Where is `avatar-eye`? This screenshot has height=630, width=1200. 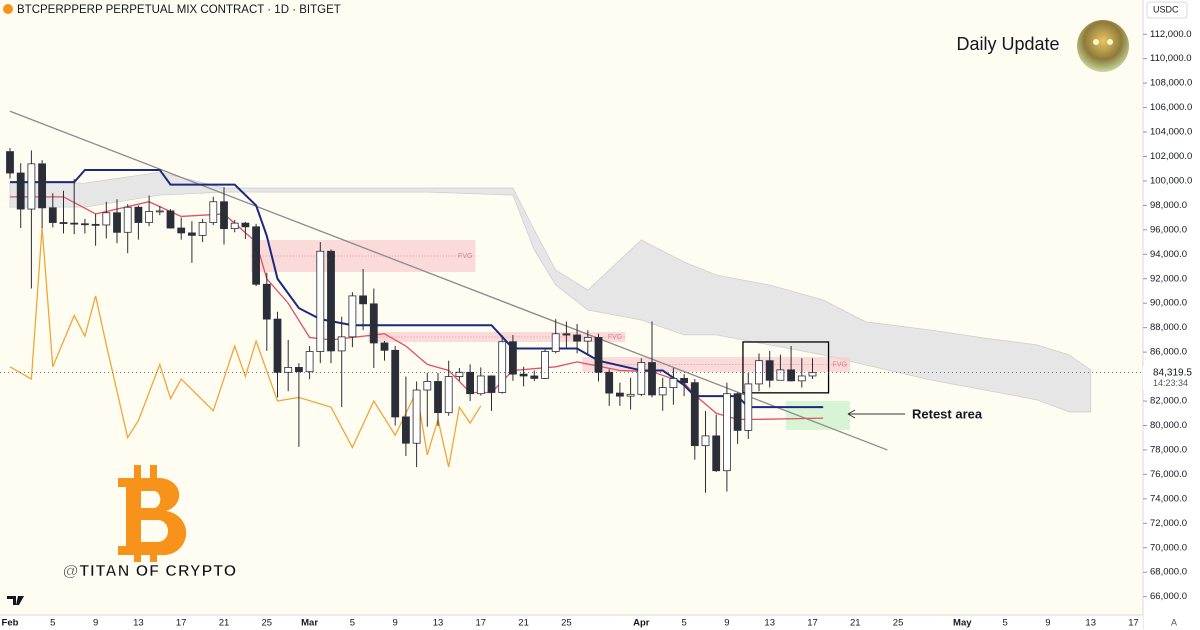 avatar-eye is located at coordinates (1110, 42).